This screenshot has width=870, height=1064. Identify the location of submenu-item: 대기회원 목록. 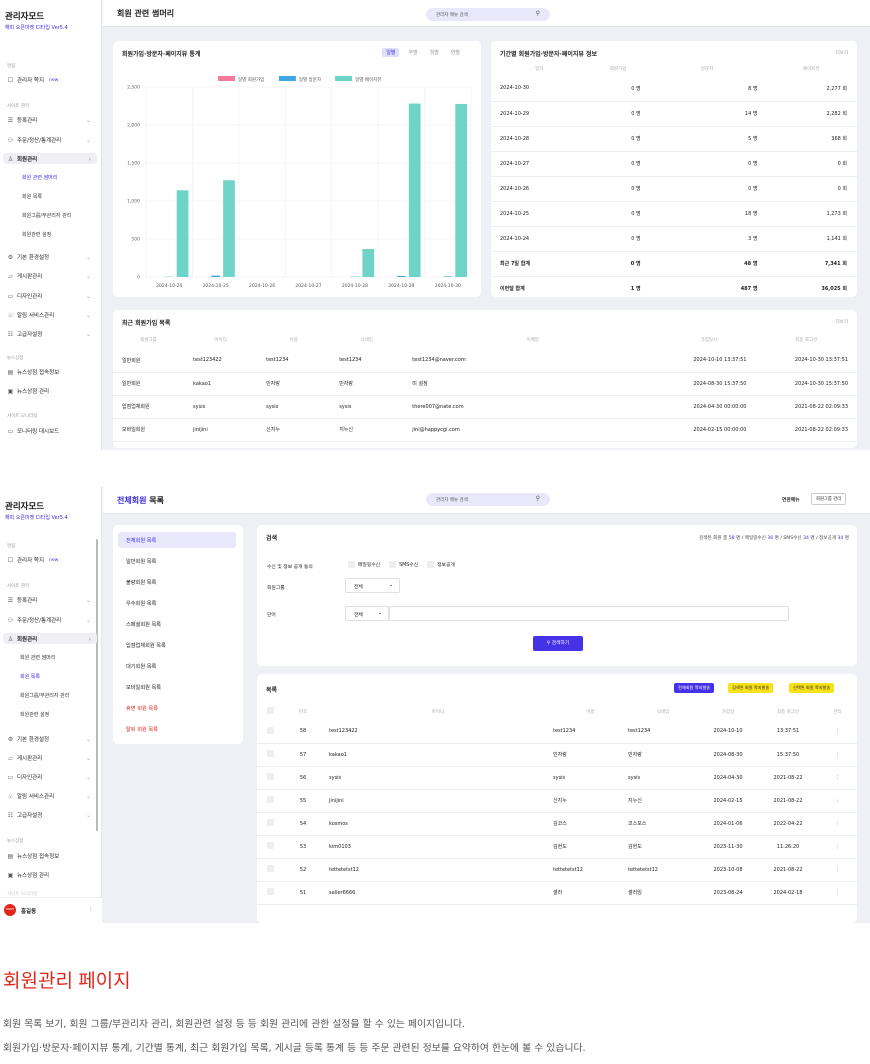
(141, 667).